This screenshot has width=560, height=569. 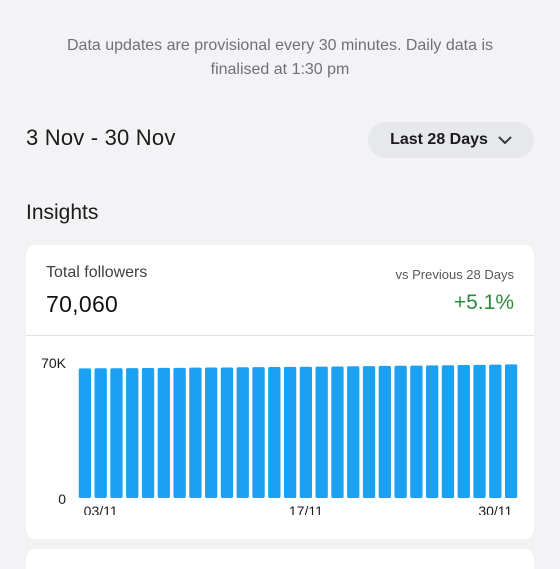 What do you see at coordinates (483, 302) in the screenshot?
I see `follower-change-percent: +5.1%` at bounding box center [483, 302].